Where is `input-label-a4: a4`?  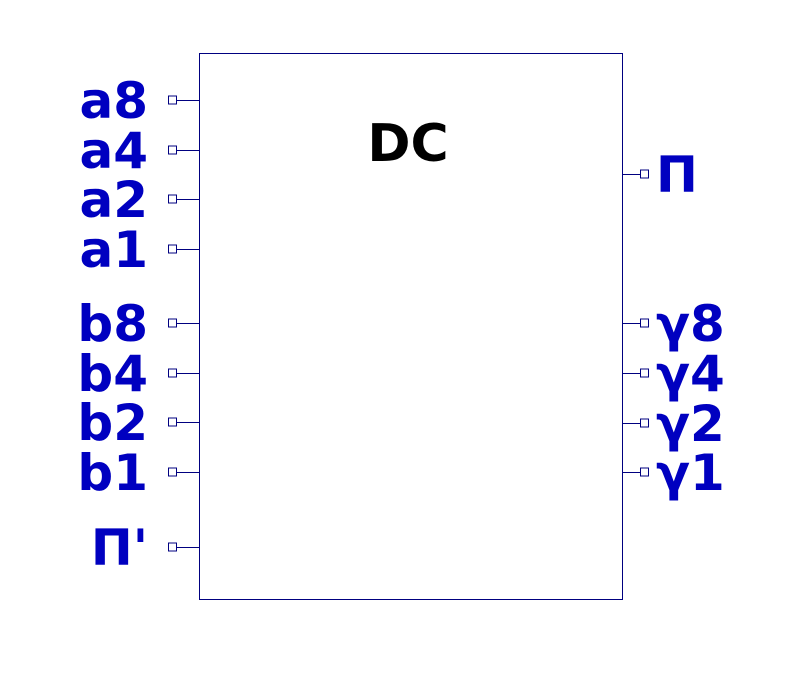 input-label-a4: a4 is located at coordinates (113, 151).